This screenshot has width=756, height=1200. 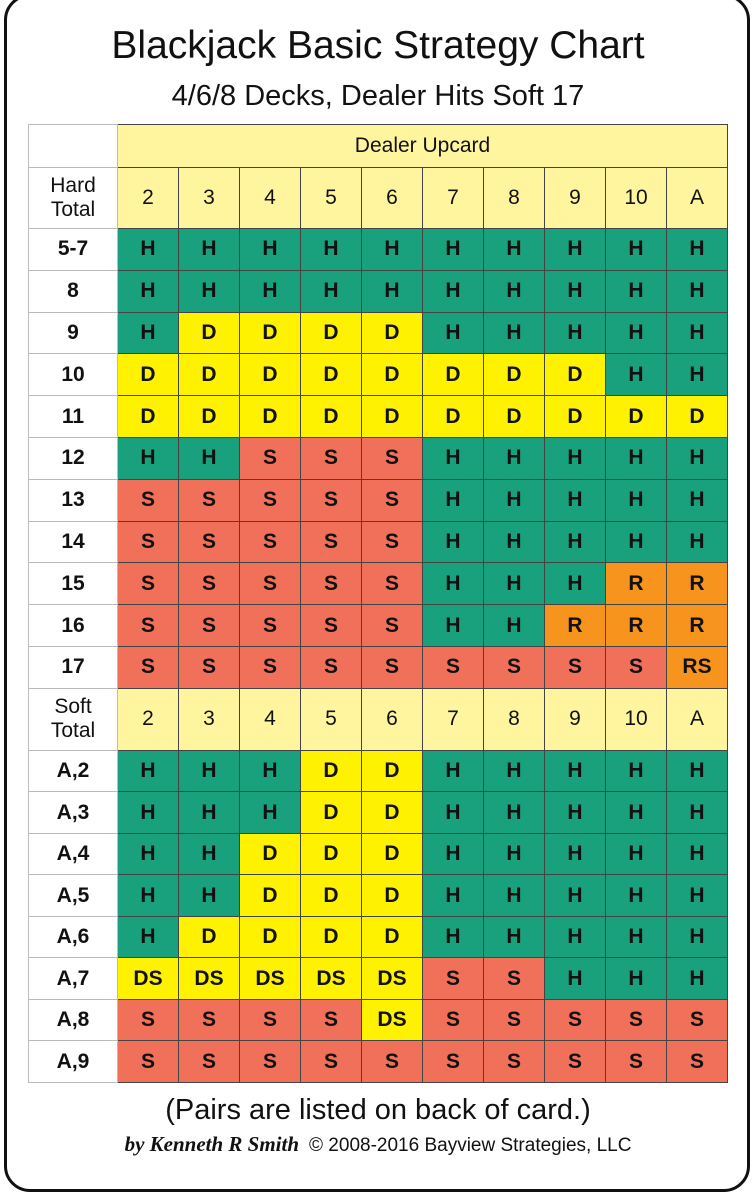 I want to click on hard-total-label: Hard Total, so click(x=73, y=198).